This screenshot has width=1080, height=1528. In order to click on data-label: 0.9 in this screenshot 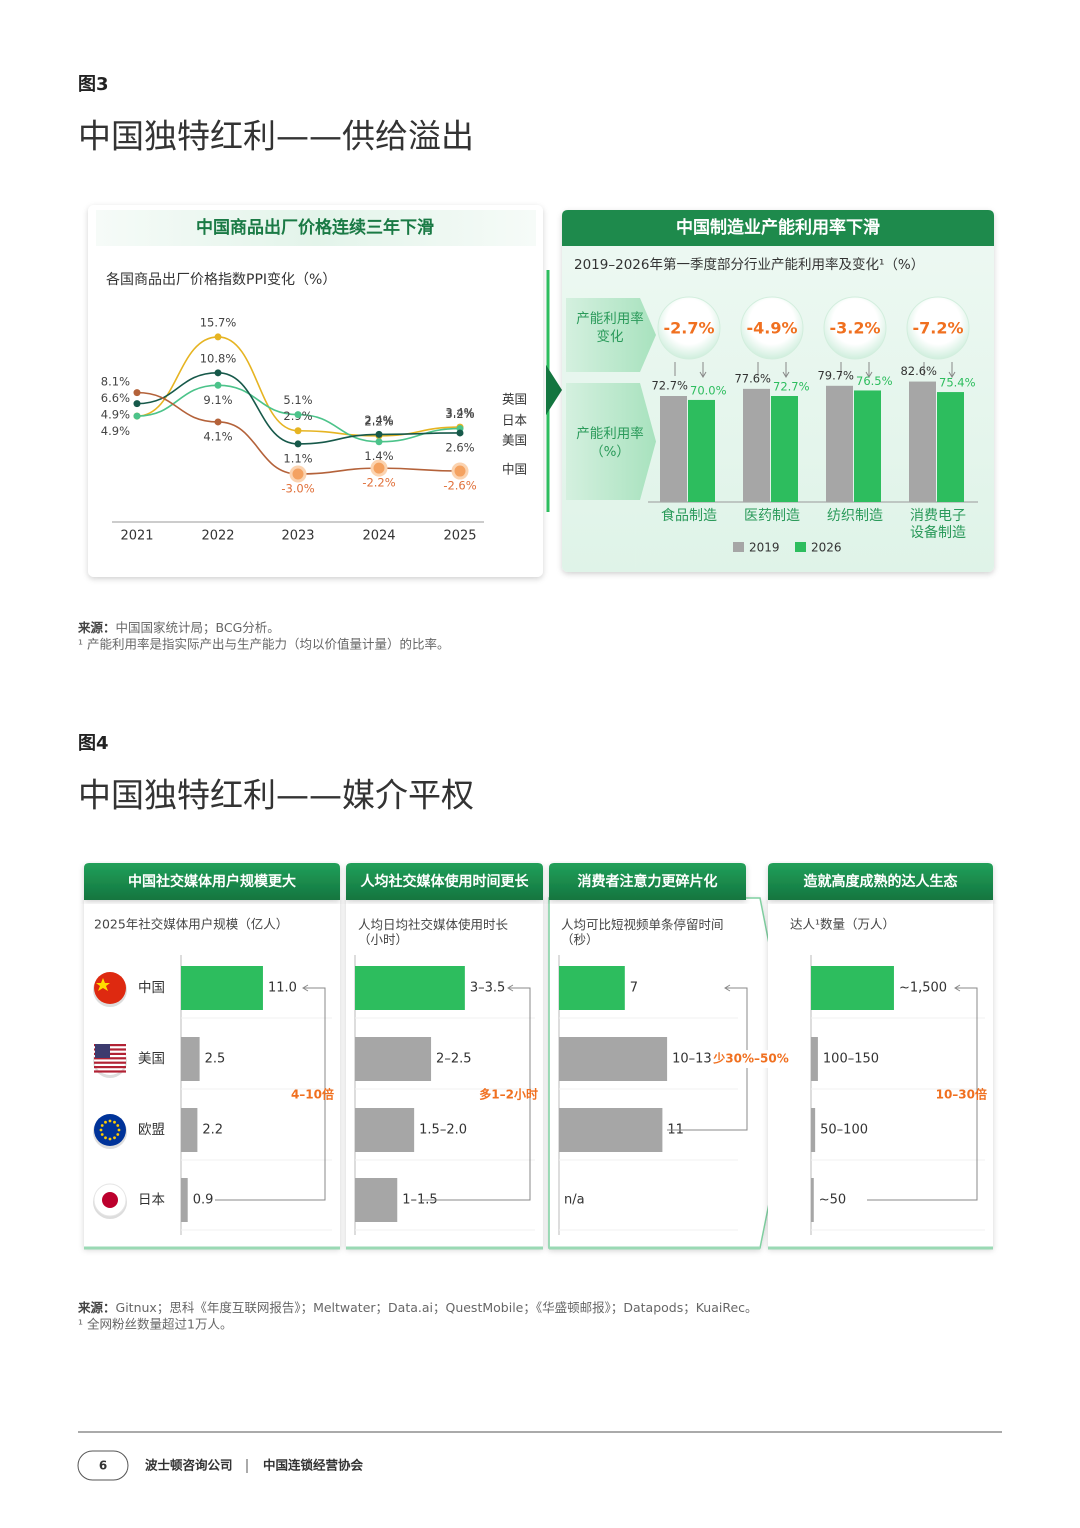, I will do `click(203, 1200)`.